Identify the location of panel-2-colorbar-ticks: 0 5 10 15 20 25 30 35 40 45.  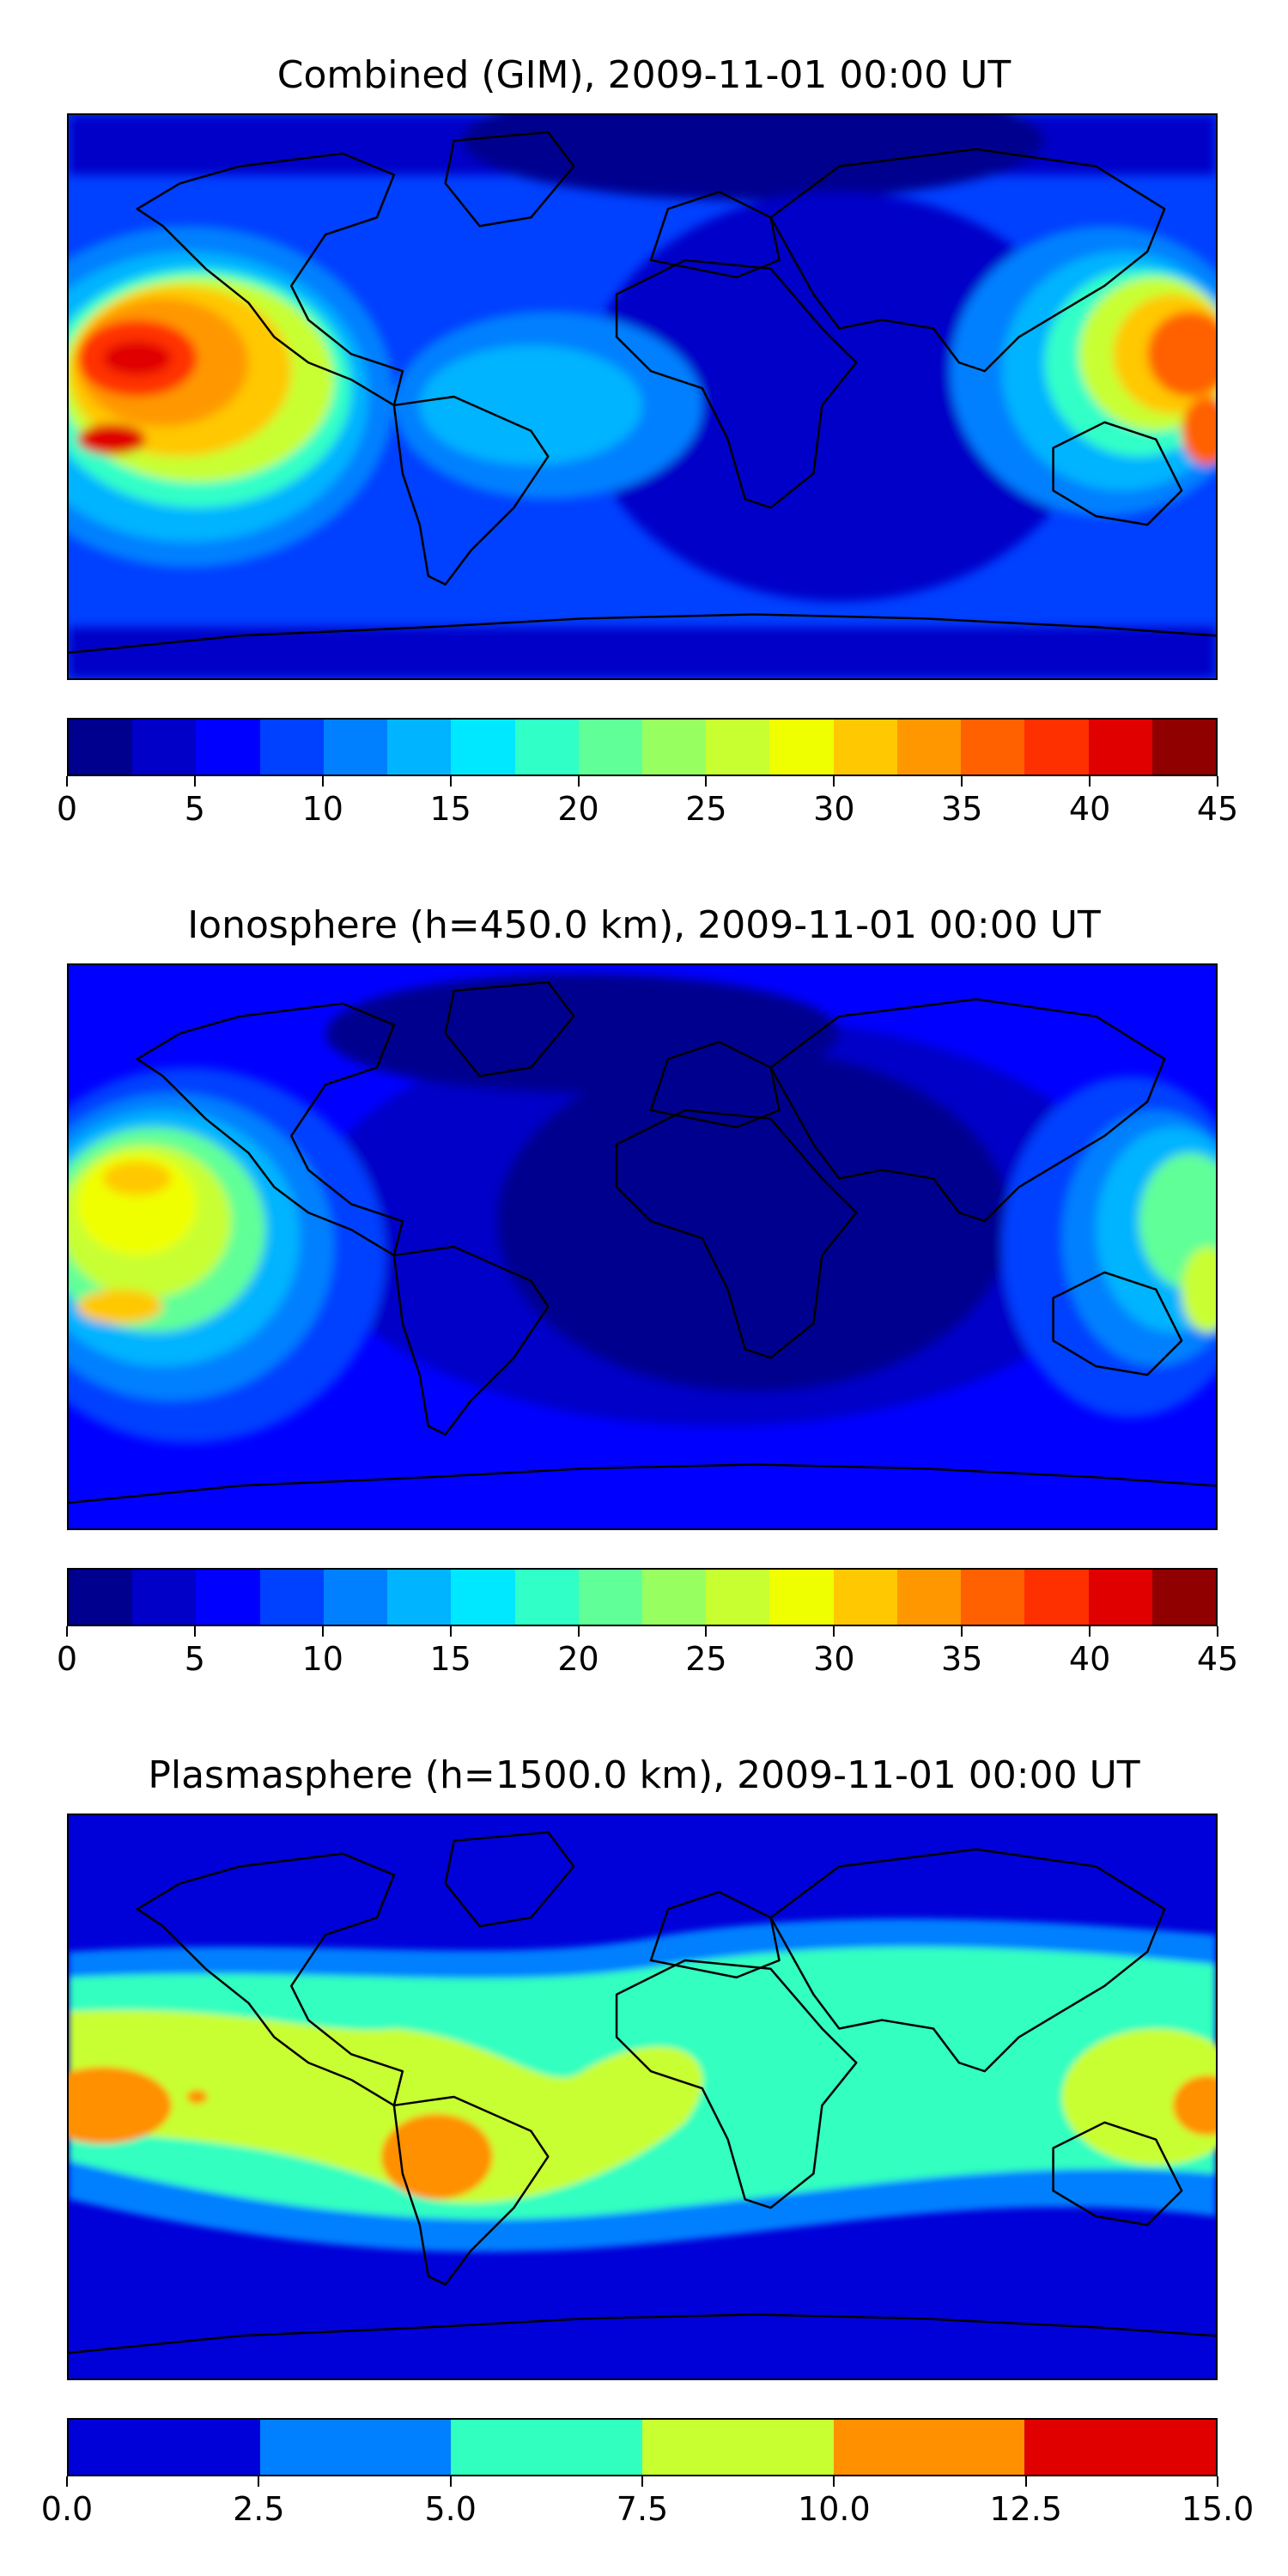
(647, 1652).